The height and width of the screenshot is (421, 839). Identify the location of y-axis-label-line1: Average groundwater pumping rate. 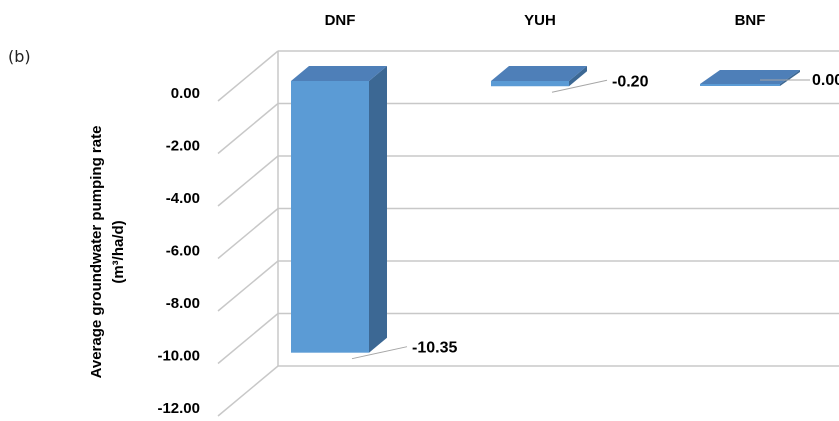
(96, 252).